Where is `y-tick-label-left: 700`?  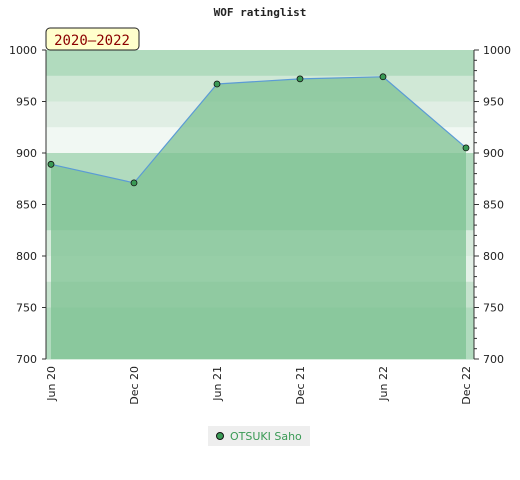
y-tick-label-left: 700 is located at coordinates (26, 359).